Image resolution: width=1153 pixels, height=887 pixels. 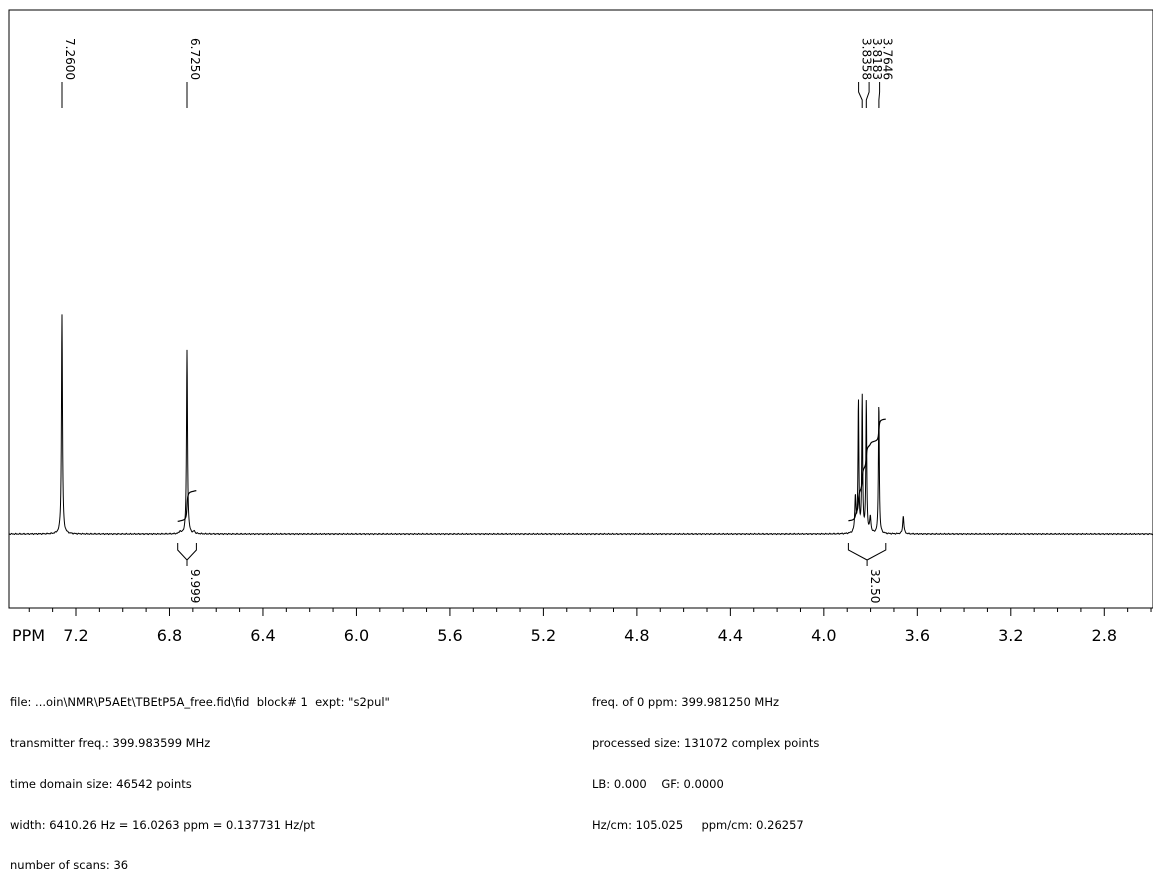 What do you see at coordinates (686, 702) in the screenshot?
I see `meta-freq0-line: freq. of 0 ppm: 399.981250 MHz` at bounding box center [686, 702].